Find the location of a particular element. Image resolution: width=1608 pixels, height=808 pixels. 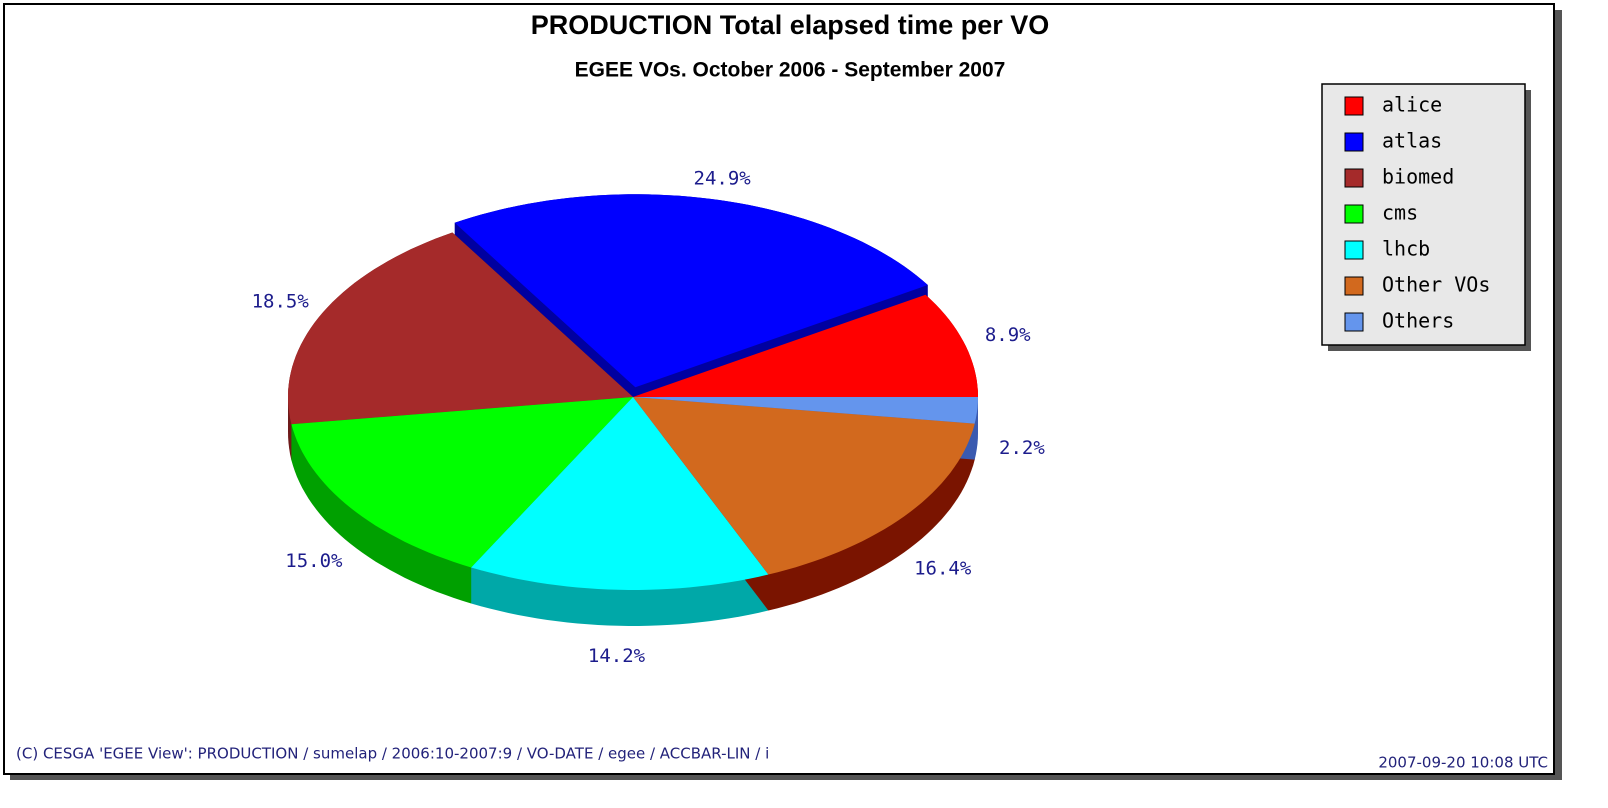

value-label: 15.0% is located at coordinates (314, 561).